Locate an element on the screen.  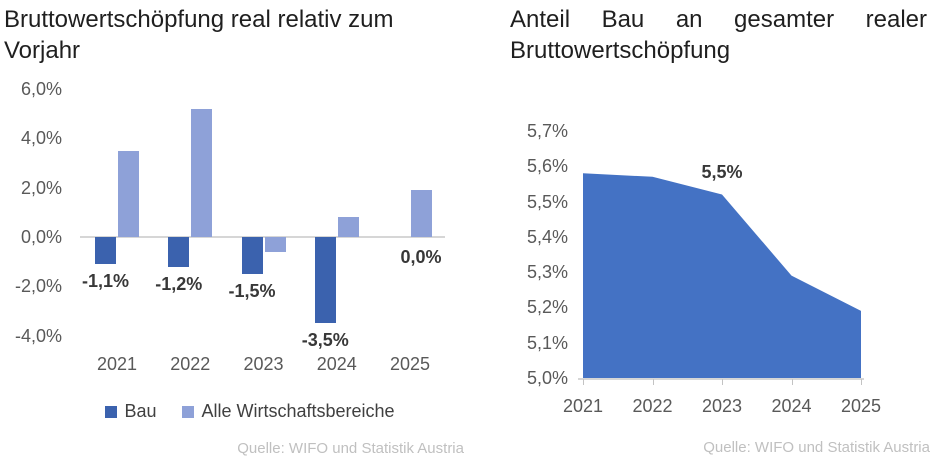
data-label-bau-2021: -1,1% is located at coordinates (105, 281).